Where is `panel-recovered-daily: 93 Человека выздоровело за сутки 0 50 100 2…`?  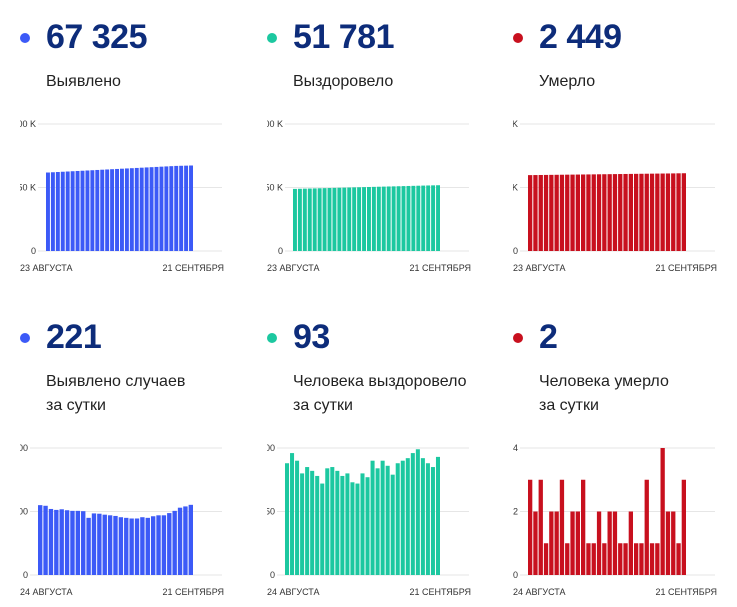
panel-recovered-daily: 93 Человека выздоровело за сутки 0 50 100 2… is located at coordinates (382, 460).